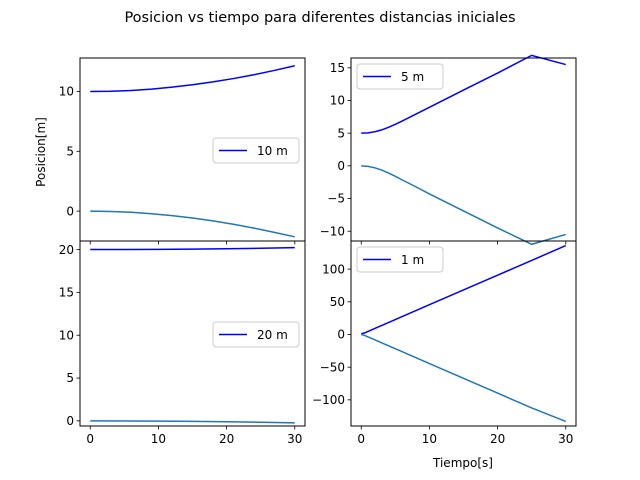 The width and height of the screenshot is (640, 480). Describe the element at coordinates (66, 250) in the screenshot. I see `y-tick-label: 20` at that location.